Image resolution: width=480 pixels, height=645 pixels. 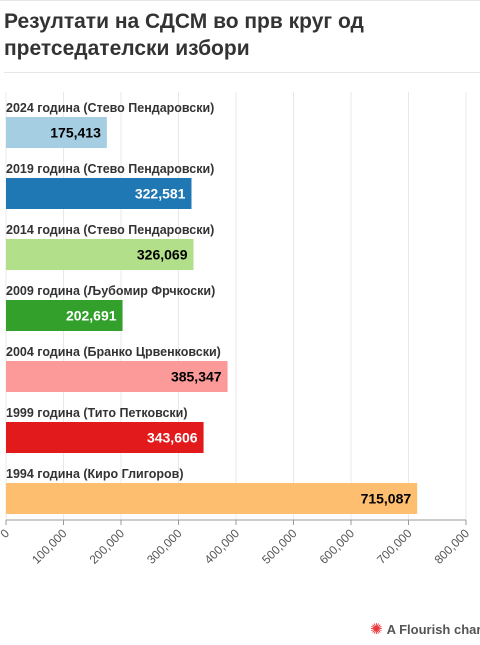 I want to click on x-tick-label: 300,000, so click(x=164, y=546).